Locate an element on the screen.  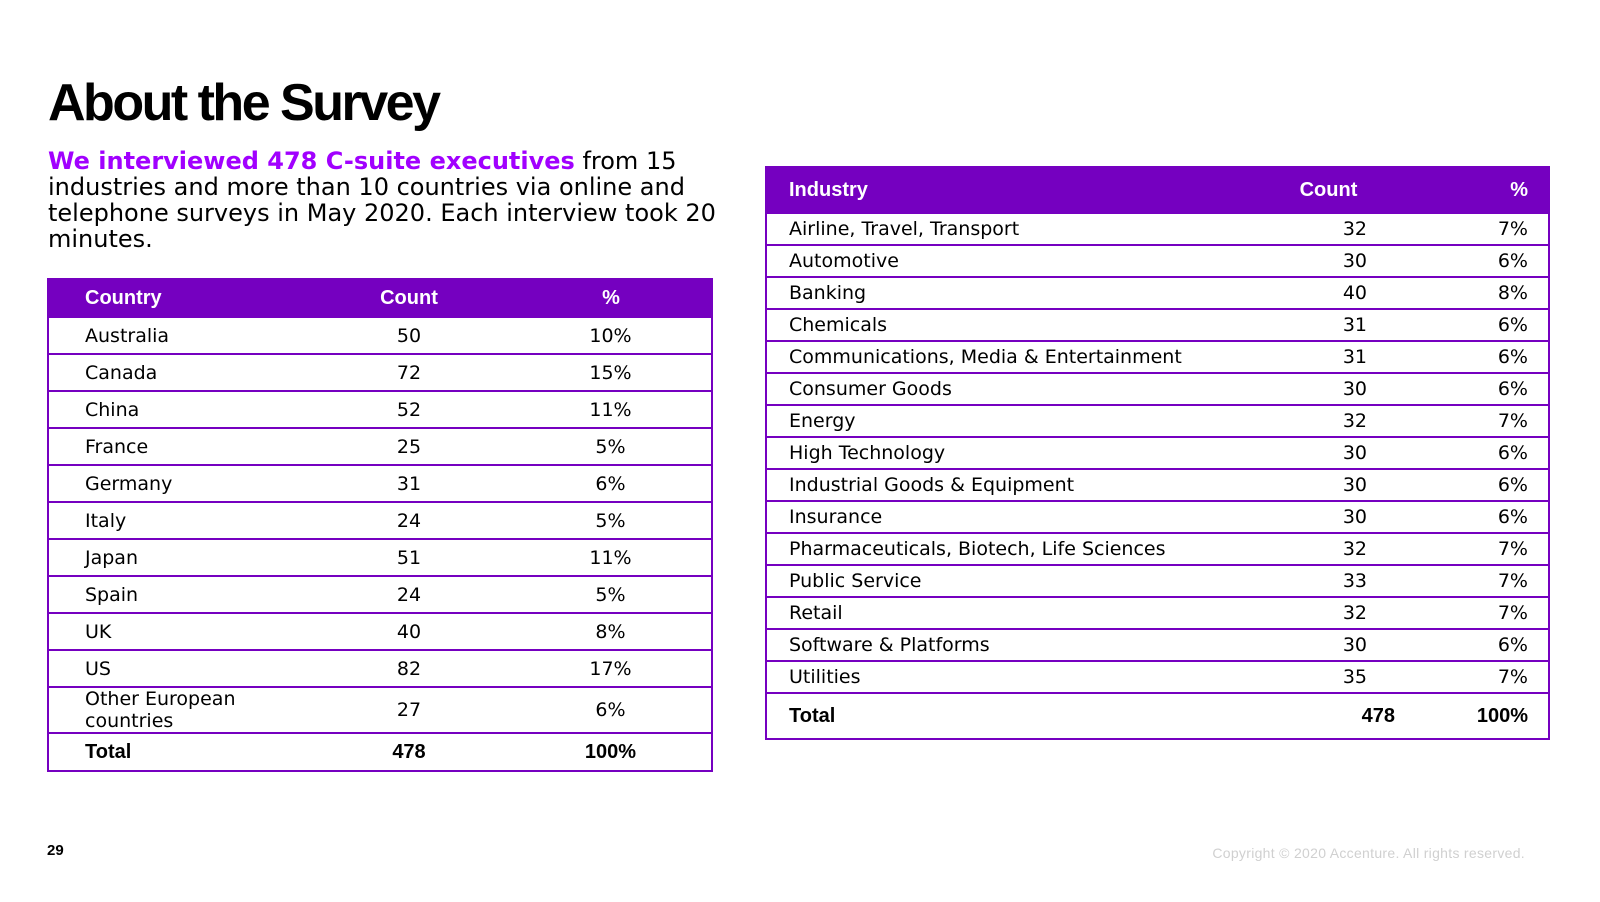
name-cell: Utilities is located at coordinates (1007, 677).